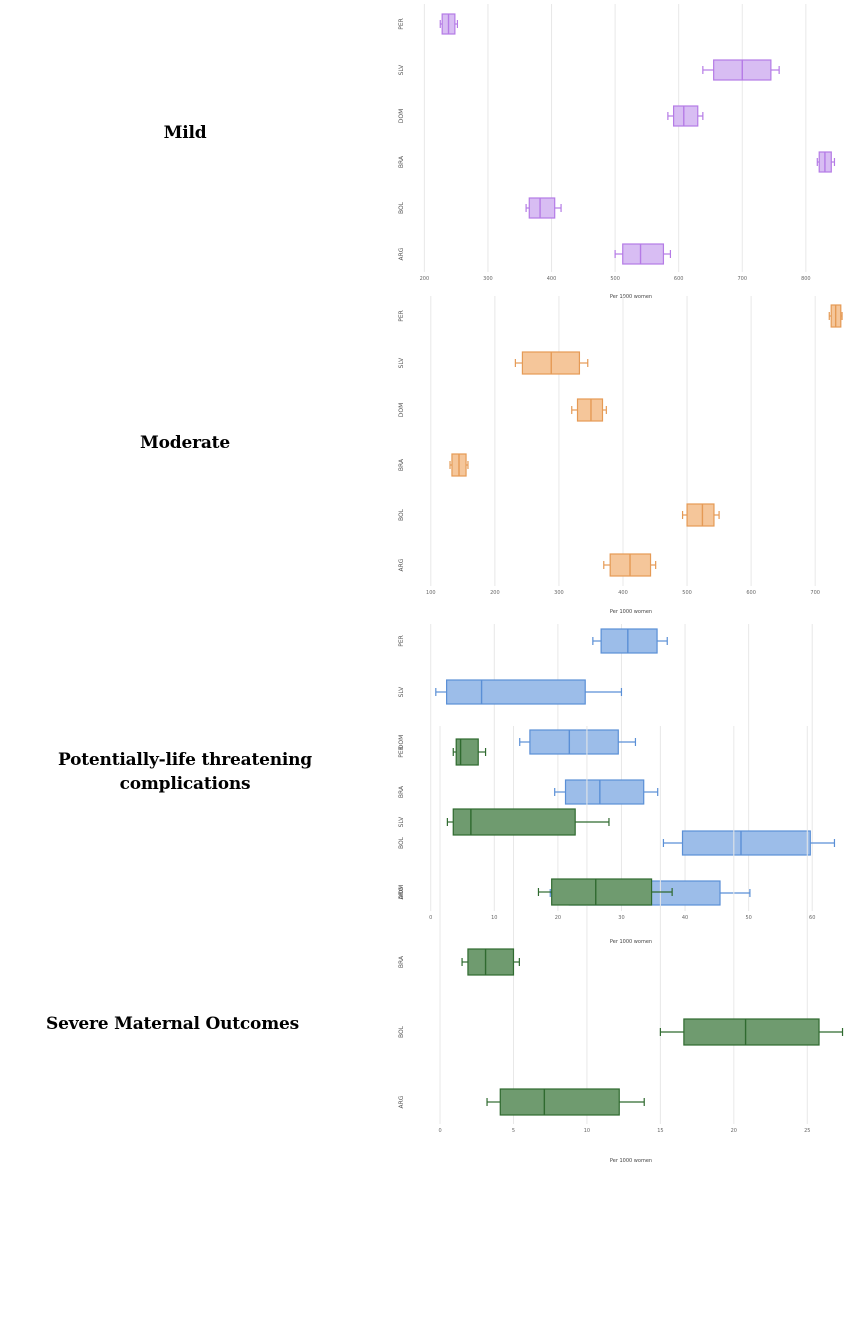 Image resolution: width=844 pixels, height=1337 pixels. I want to click on x-tick-label: 30, so click(621, 918).